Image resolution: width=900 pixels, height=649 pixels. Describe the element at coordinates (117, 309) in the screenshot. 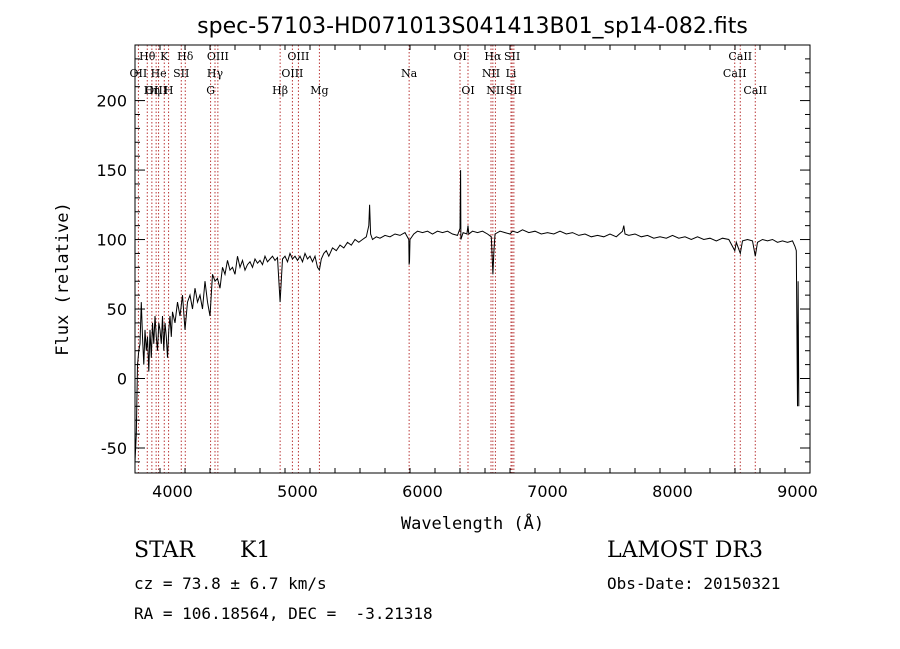

I see `y-tick-label: 50` at that location.